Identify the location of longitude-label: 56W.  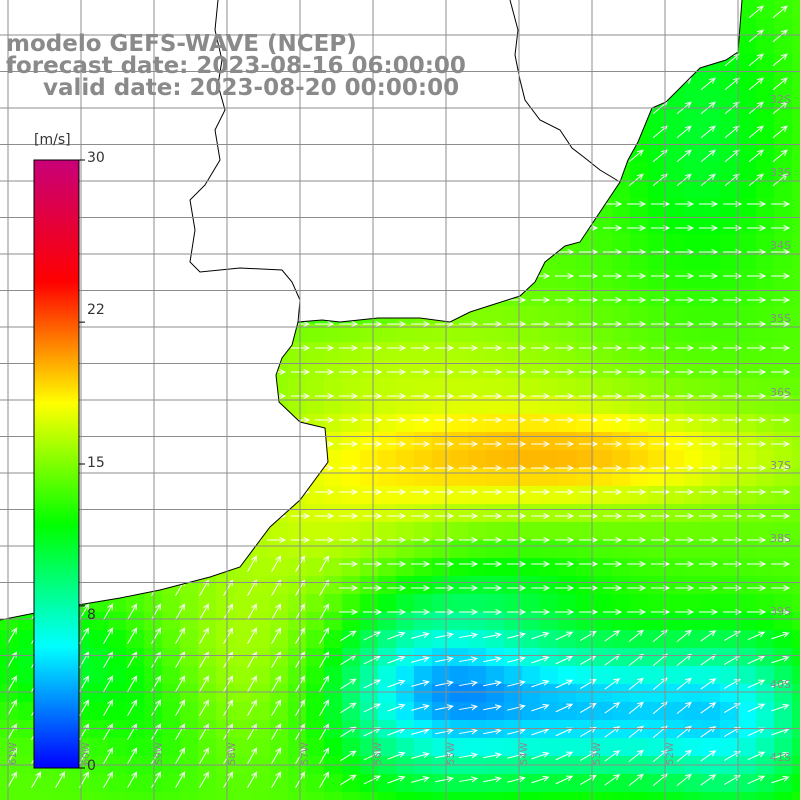
(378, 753).